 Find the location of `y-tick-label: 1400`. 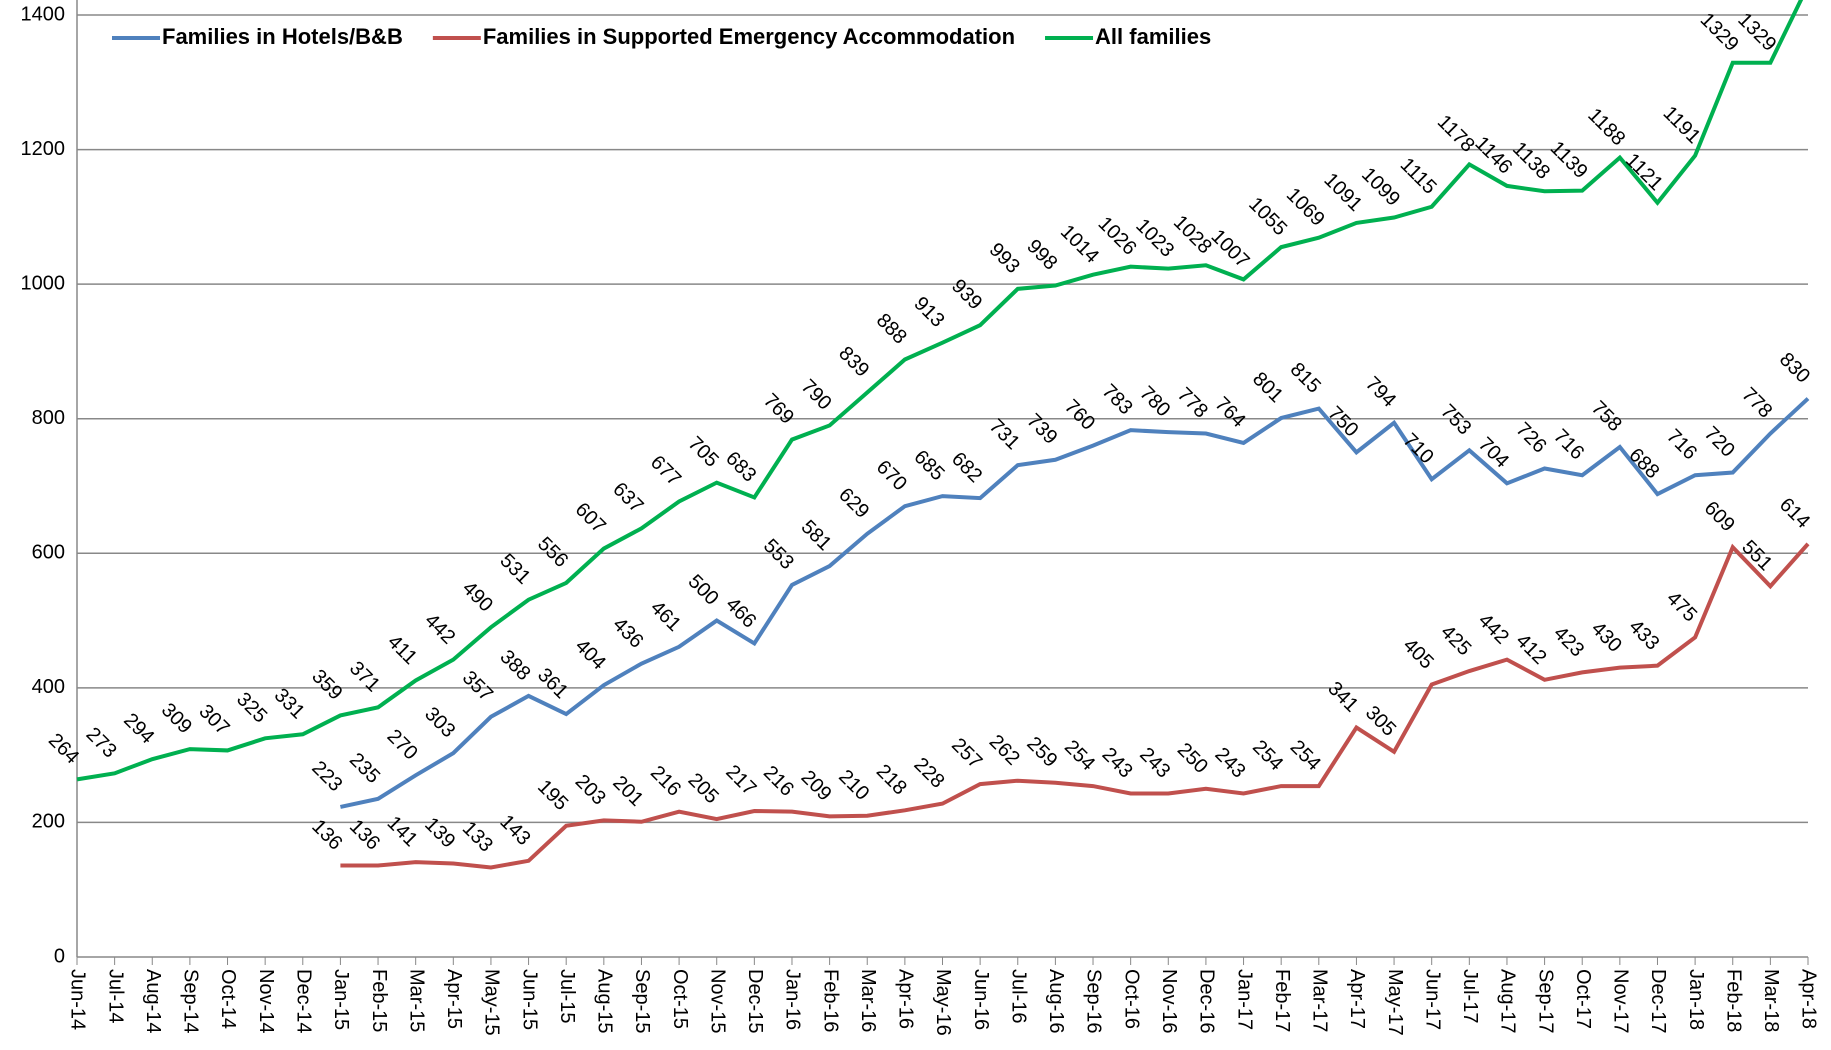

y-tick-label: 1400 is located at coordinates (43, 14).